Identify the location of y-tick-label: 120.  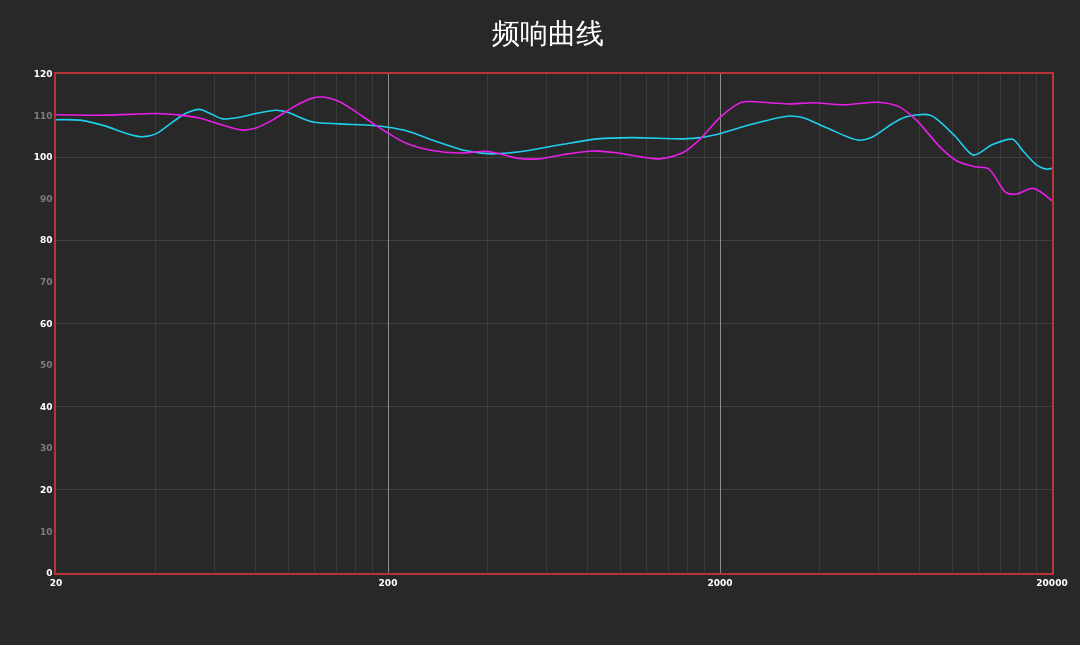
(43, 74).